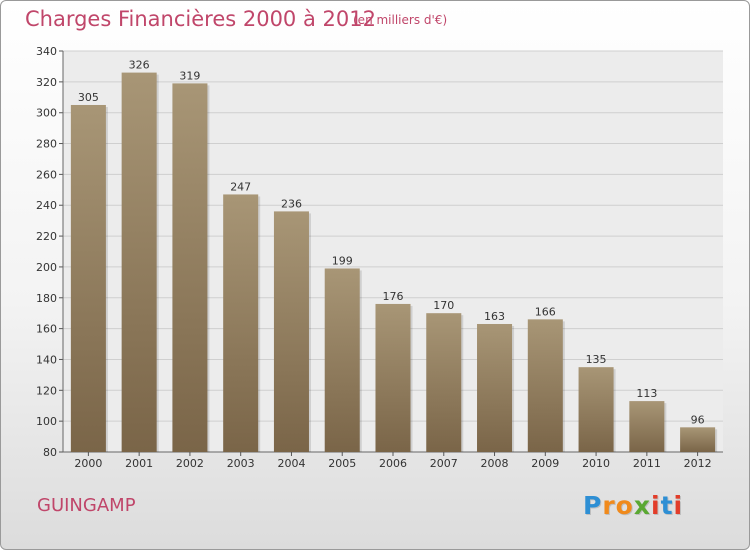 The height and width of the screenshot is (550, 750). Describe the element at coordinates (240, 186) in the screenshot. I see `bar-value-label: 247` at that location.